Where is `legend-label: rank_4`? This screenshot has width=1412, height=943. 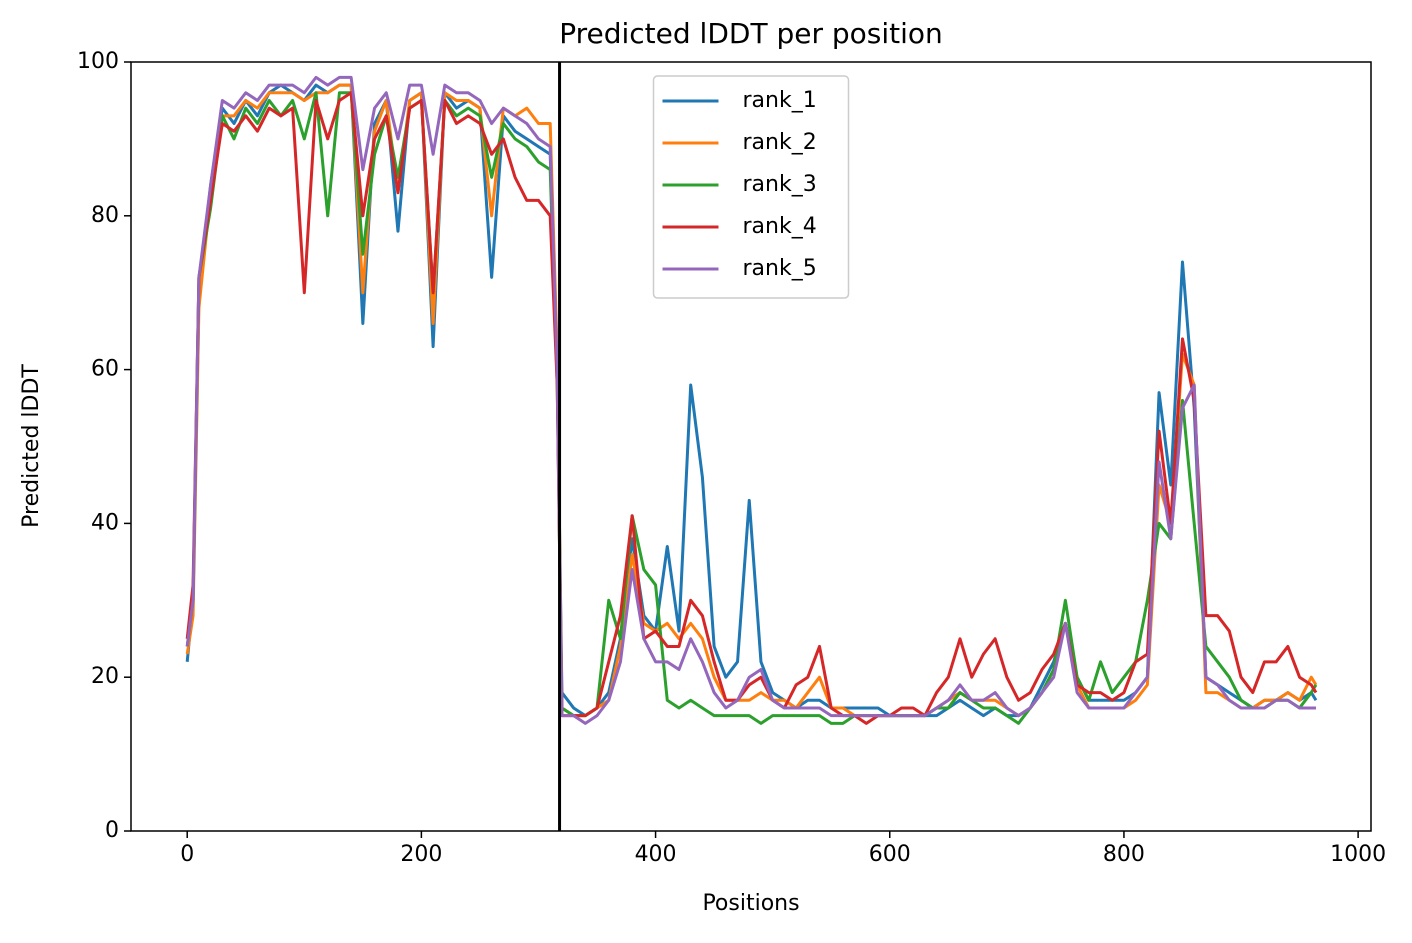 legend-label: rank_4 is located at coordinates (780, 226).